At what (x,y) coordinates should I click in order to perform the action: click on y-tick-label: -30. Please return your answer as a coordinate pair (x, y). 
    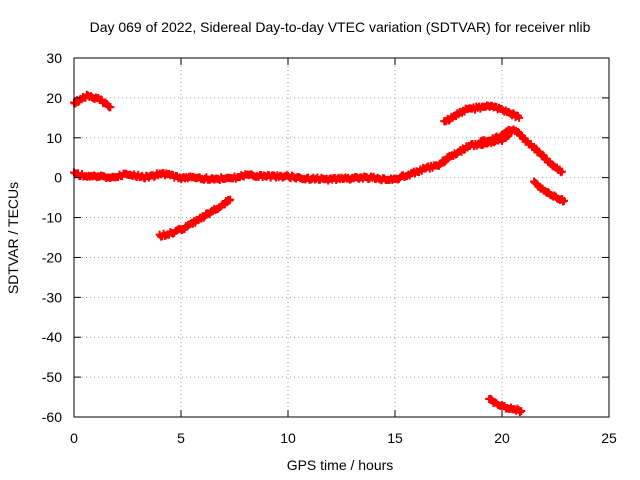
    Looking at the image, I should click on (52, 297).